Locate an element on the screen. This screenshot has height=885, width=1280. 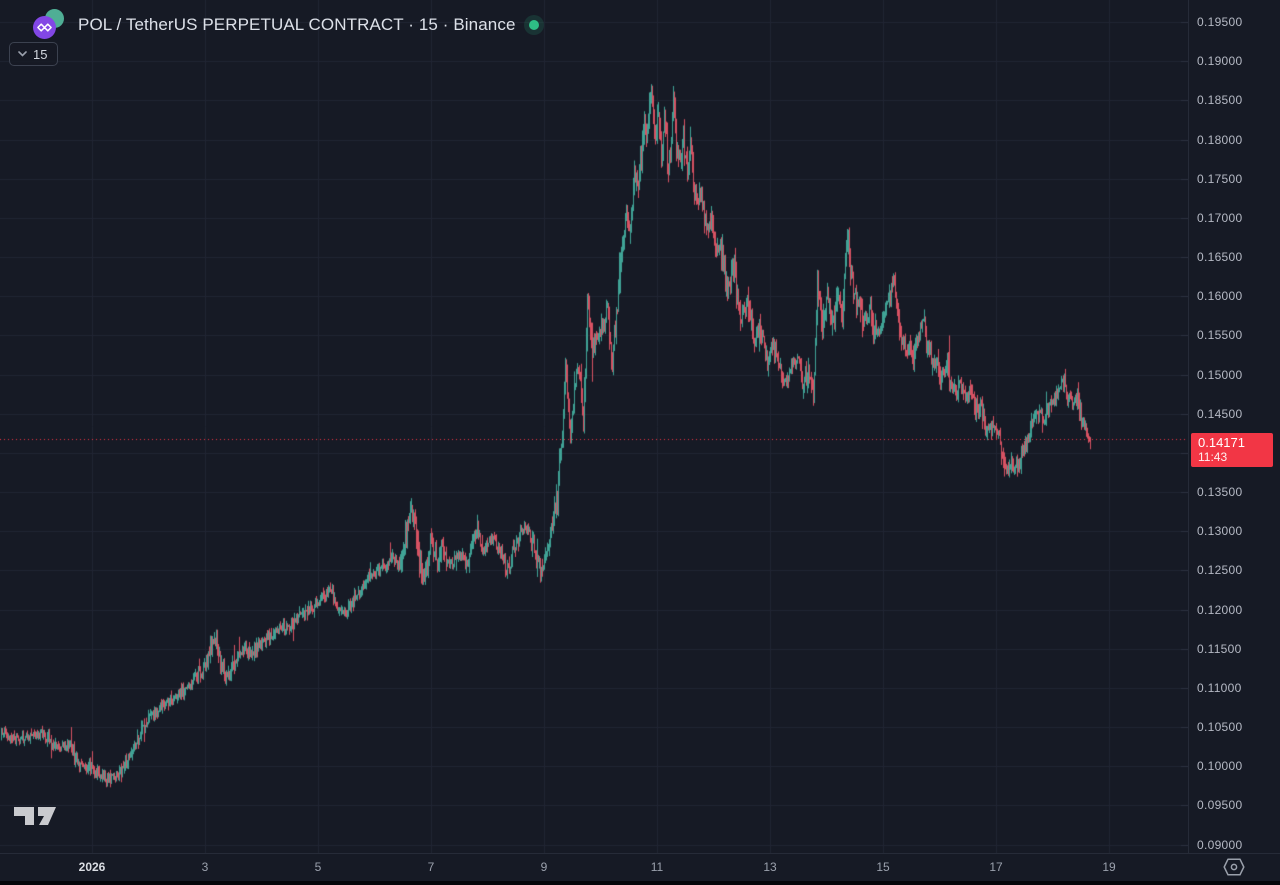
price-axis-label: 0.09500 is located at coordinates (1220, 805).